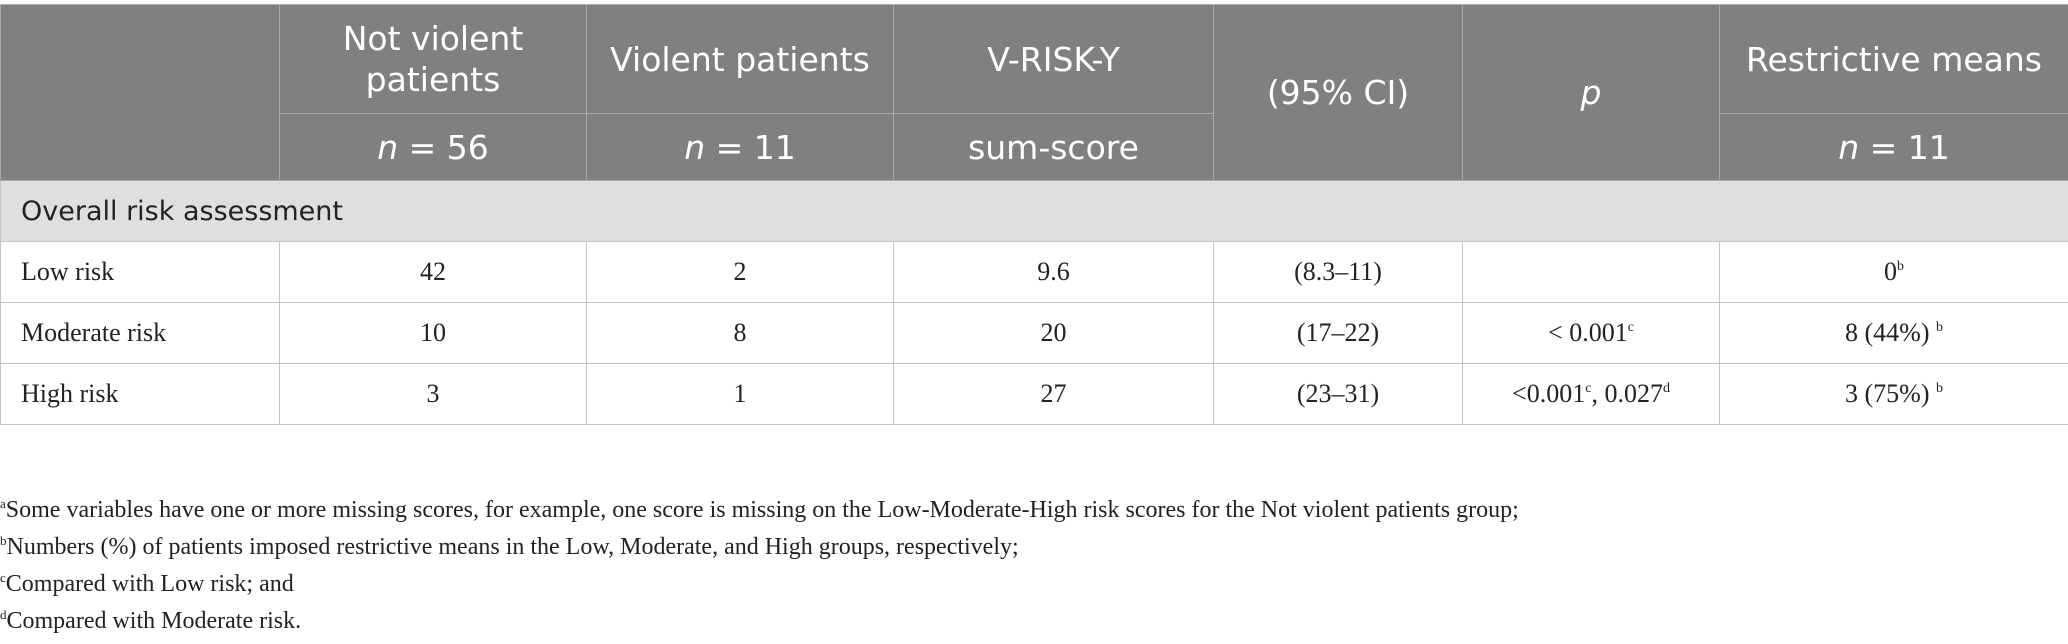 Image resolution: width=2068 pixels, height=644 pixels. Describe the element at coordinates (1890, 271) in the screenshot. I see `restrictive-value: 0` at that location.